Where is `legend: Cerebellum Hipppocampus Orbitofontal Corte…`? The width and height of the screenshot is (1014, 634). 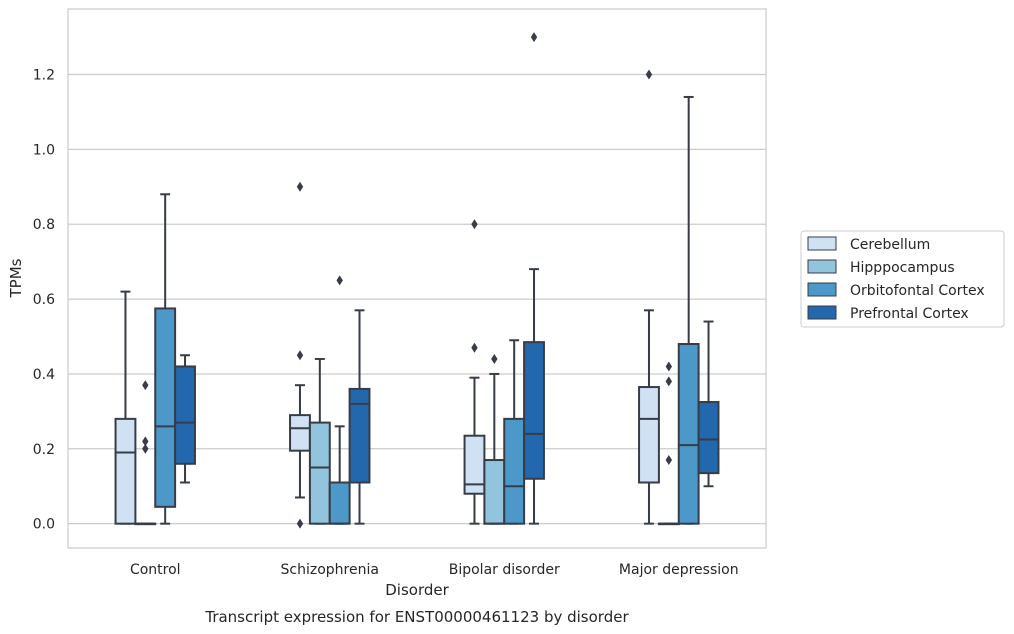 legend: Cerebellum Hipppocampus Orbitofontal Corte… is located at coordinates (902, 279).